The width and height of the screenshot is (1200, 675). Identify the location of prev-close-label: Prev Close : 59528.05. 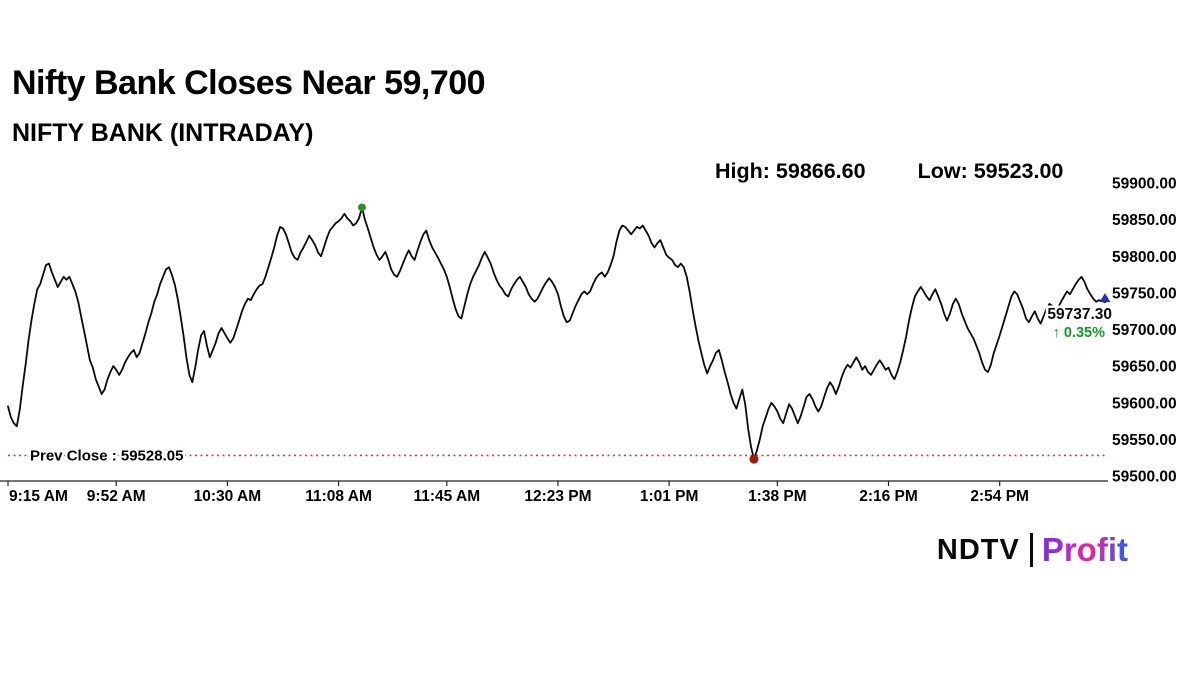
(106, 455).